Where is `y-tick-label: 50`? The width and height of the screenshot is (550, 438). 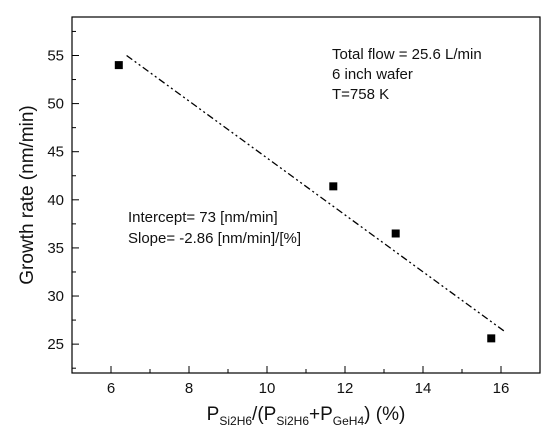 y-tick-label: 50 is located at coordinates (55, 104).